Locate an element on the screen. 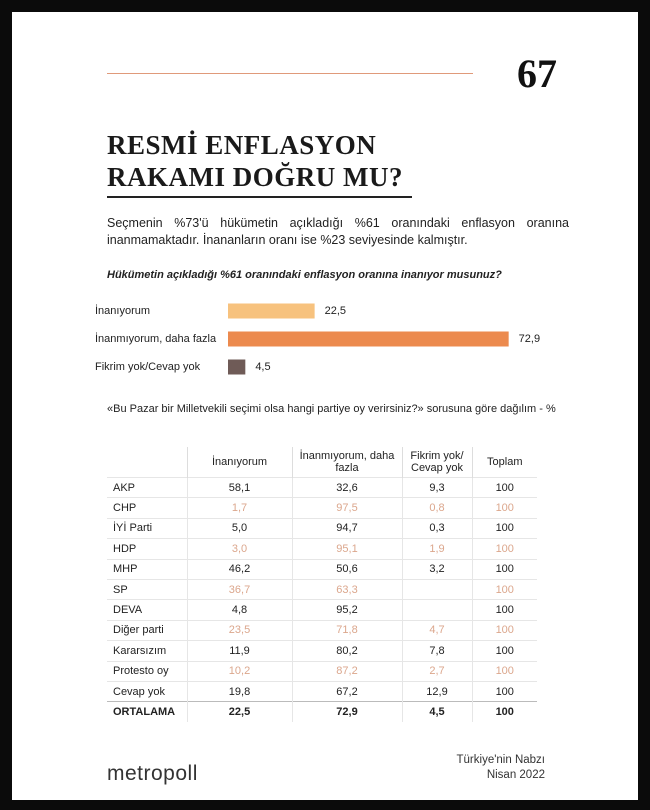 The image size is (650, 810). row-label: DEVA is located at coordinates (147, 610).